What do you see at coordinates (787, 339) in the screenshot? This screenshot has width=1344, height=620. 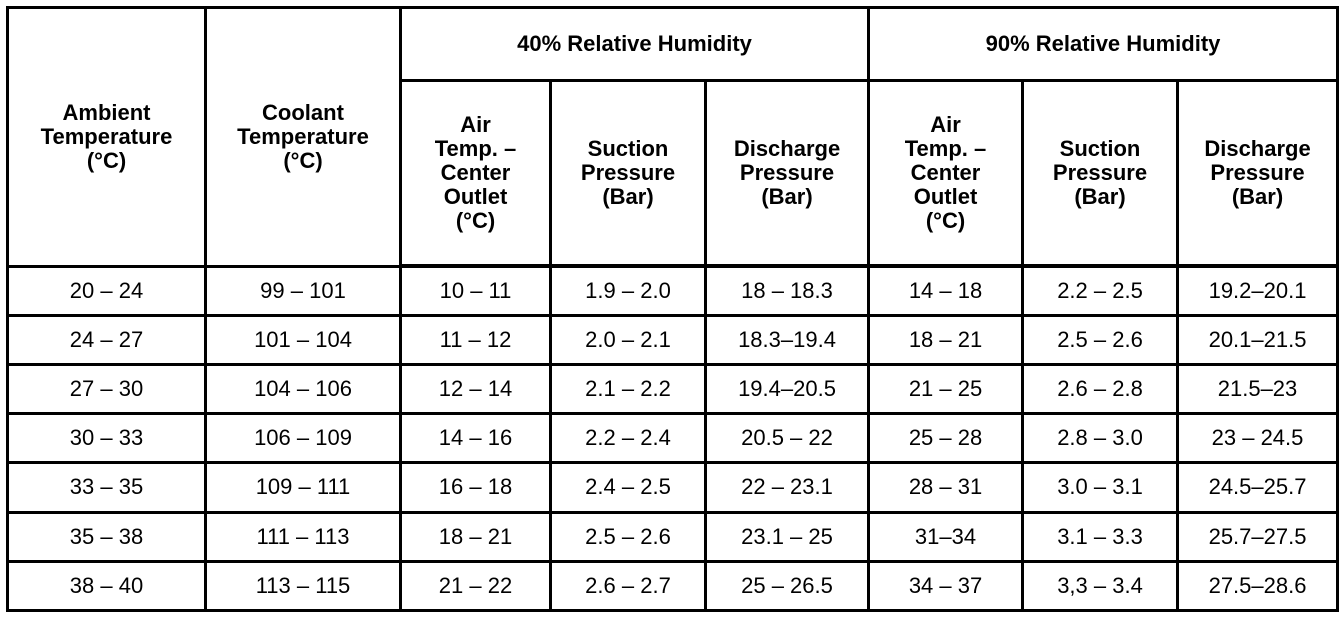 I see `table-cell: 18.3–19.4` at bounding box center [787, 339].